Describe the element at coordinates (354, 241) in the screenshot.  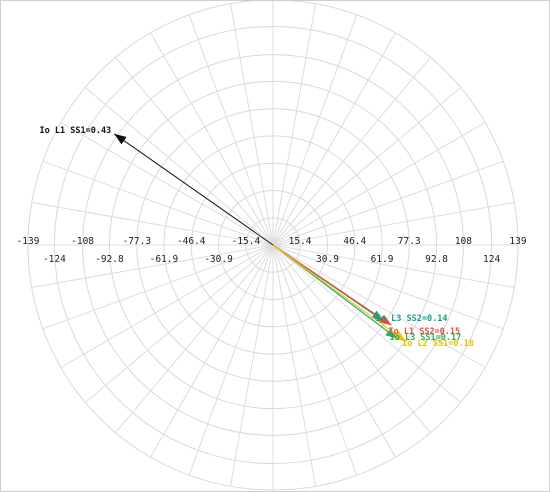
I see `tick-label-top: 46.4` at that location.